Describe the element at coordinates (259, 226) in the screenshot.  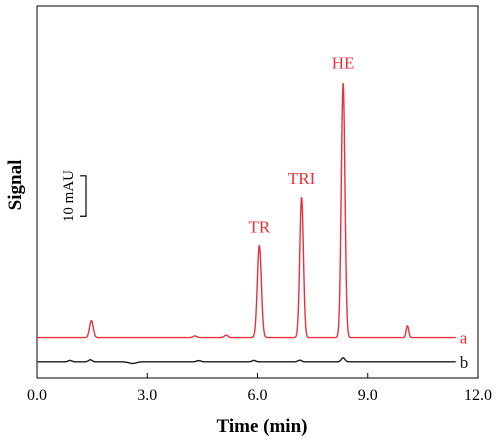
I see `peak-label: TR` at that location.